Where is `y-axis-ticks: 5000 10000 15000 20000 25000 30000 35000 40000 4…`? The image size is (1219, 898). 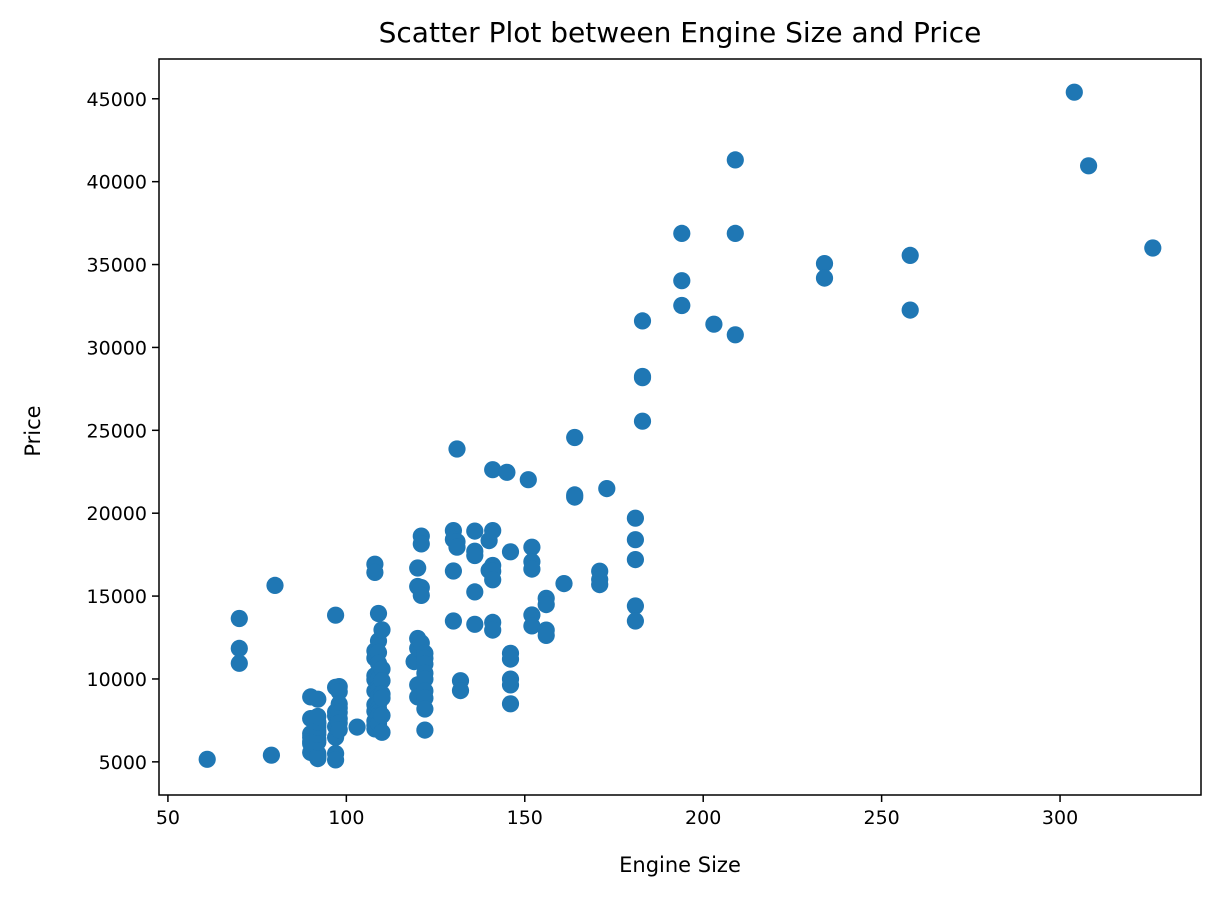
y-axis-ticks: 5000 10000 15000 20000 25000 30000 35000 40000 4… is located at coordinates (123, 431).